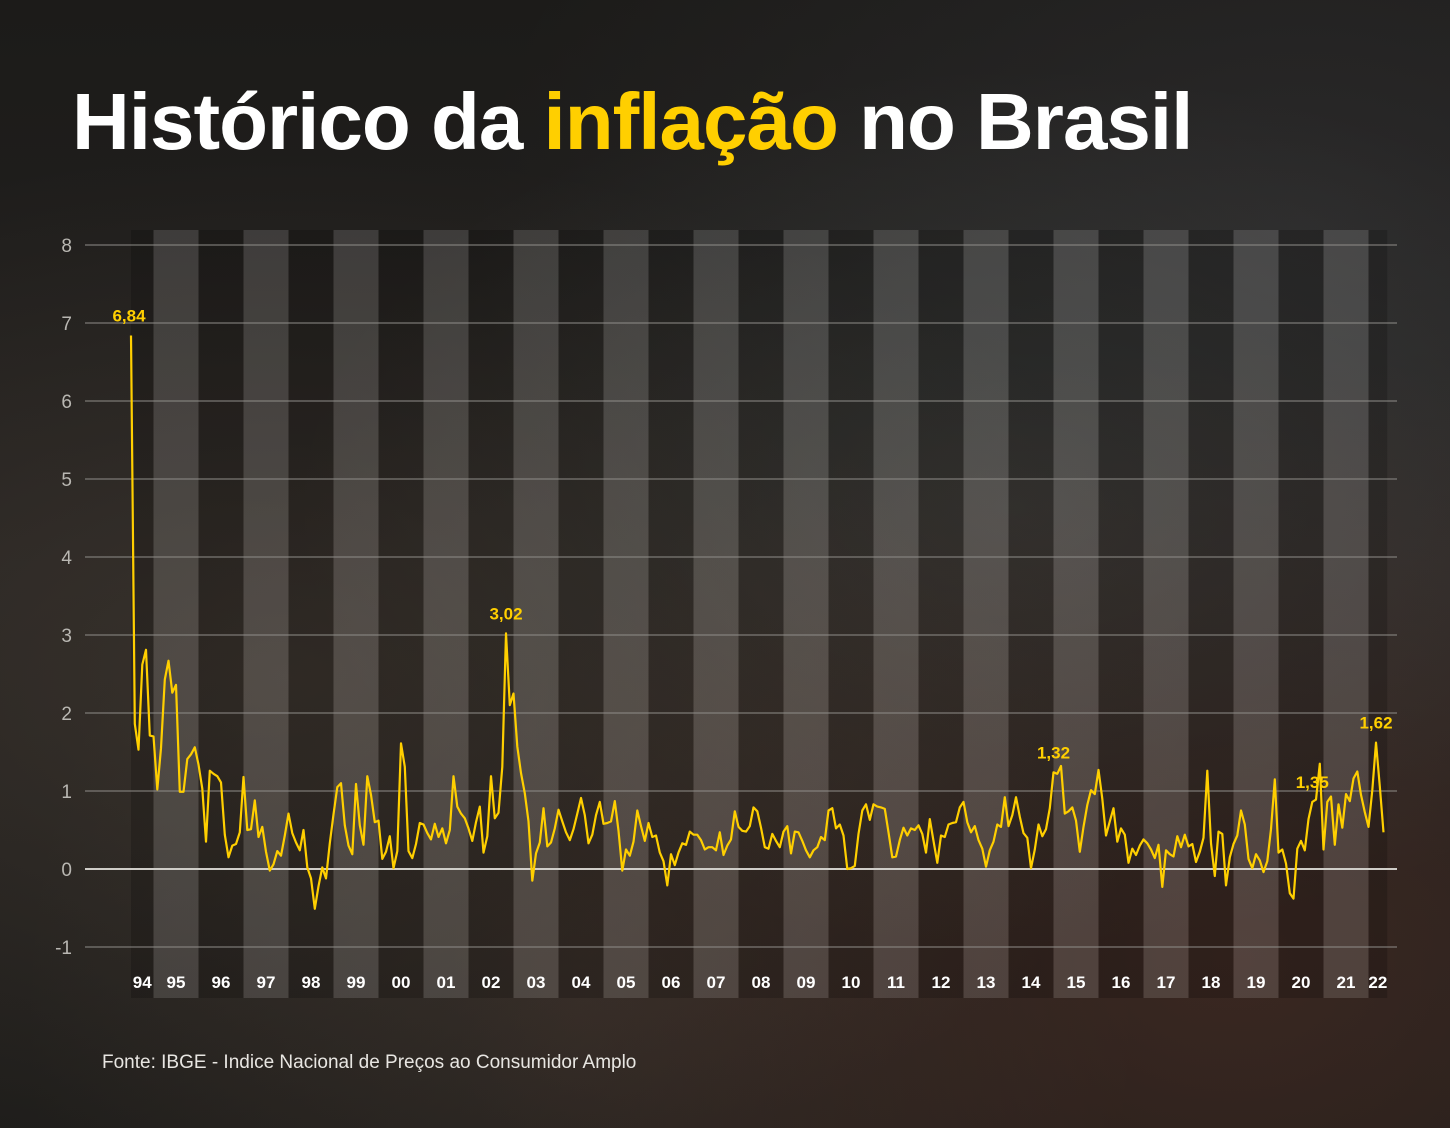  What do you see at coordinates (129, 315) in the screenshot?
I see `peak-value-label: 6,84` at bounding box center [129, 315].